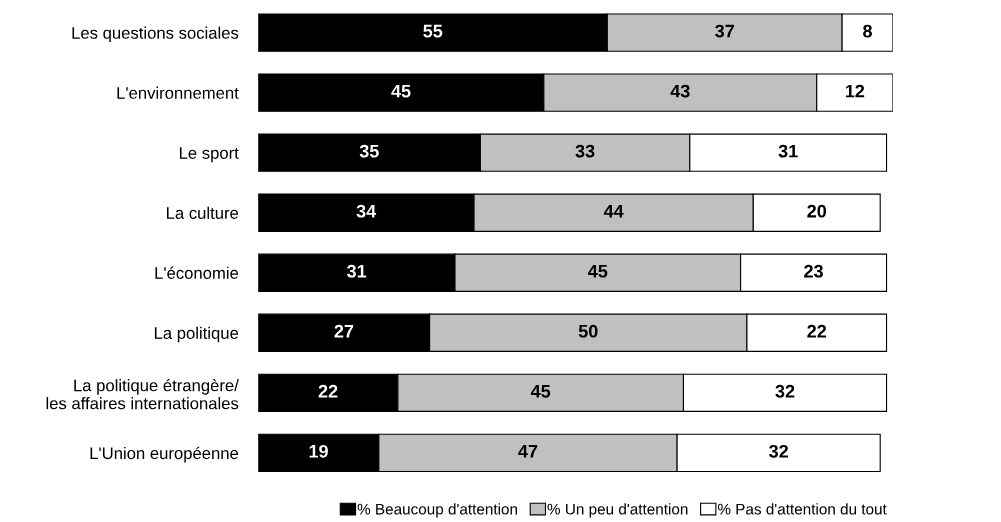 This screenshot has height=522, width=1001. I want to click on data-label: 20, so click(817, 211).